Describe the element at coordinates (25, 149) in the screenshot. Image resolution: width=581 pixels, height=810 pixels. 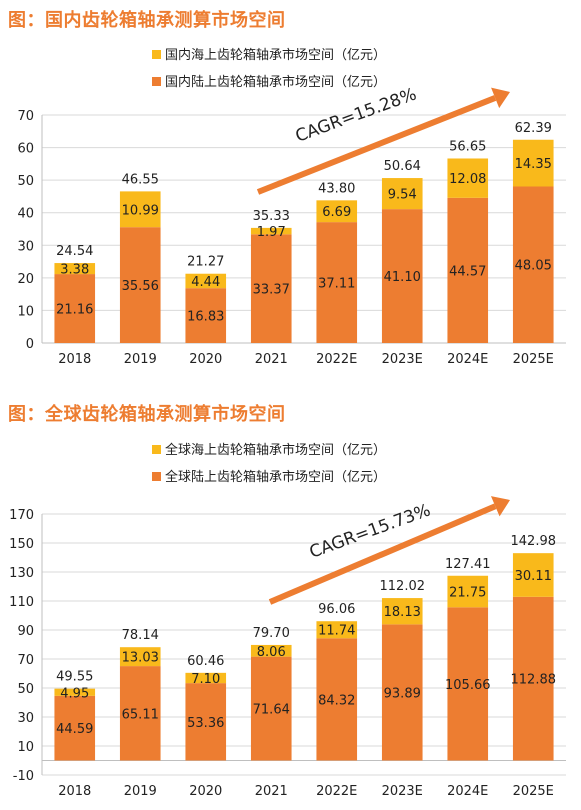
I see `y-tick-label: 60` at that location.